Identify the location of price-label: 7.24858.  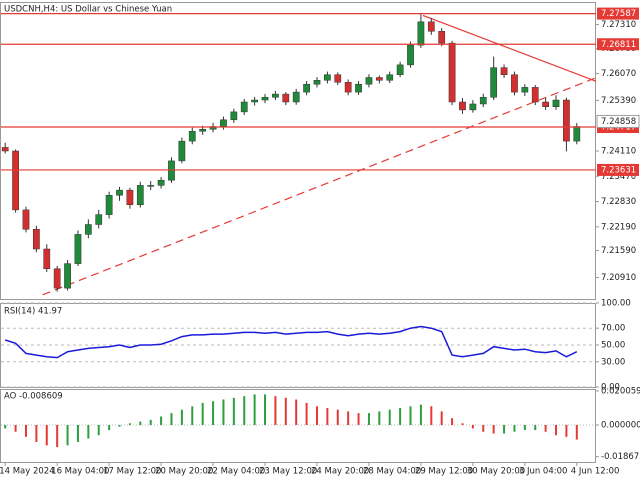
(618, 122).